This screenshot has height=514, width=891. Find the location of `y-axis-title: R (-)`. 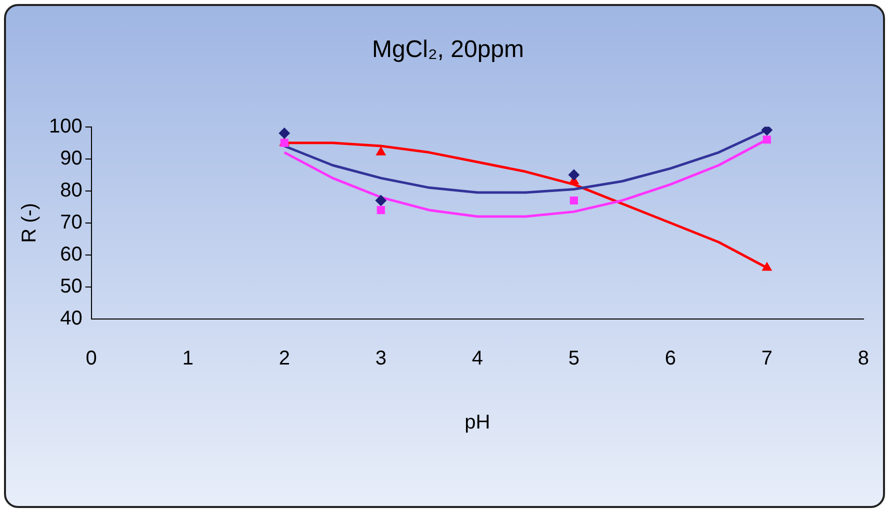

y-axis-title: R (-) is located at coordinates (29, 222).